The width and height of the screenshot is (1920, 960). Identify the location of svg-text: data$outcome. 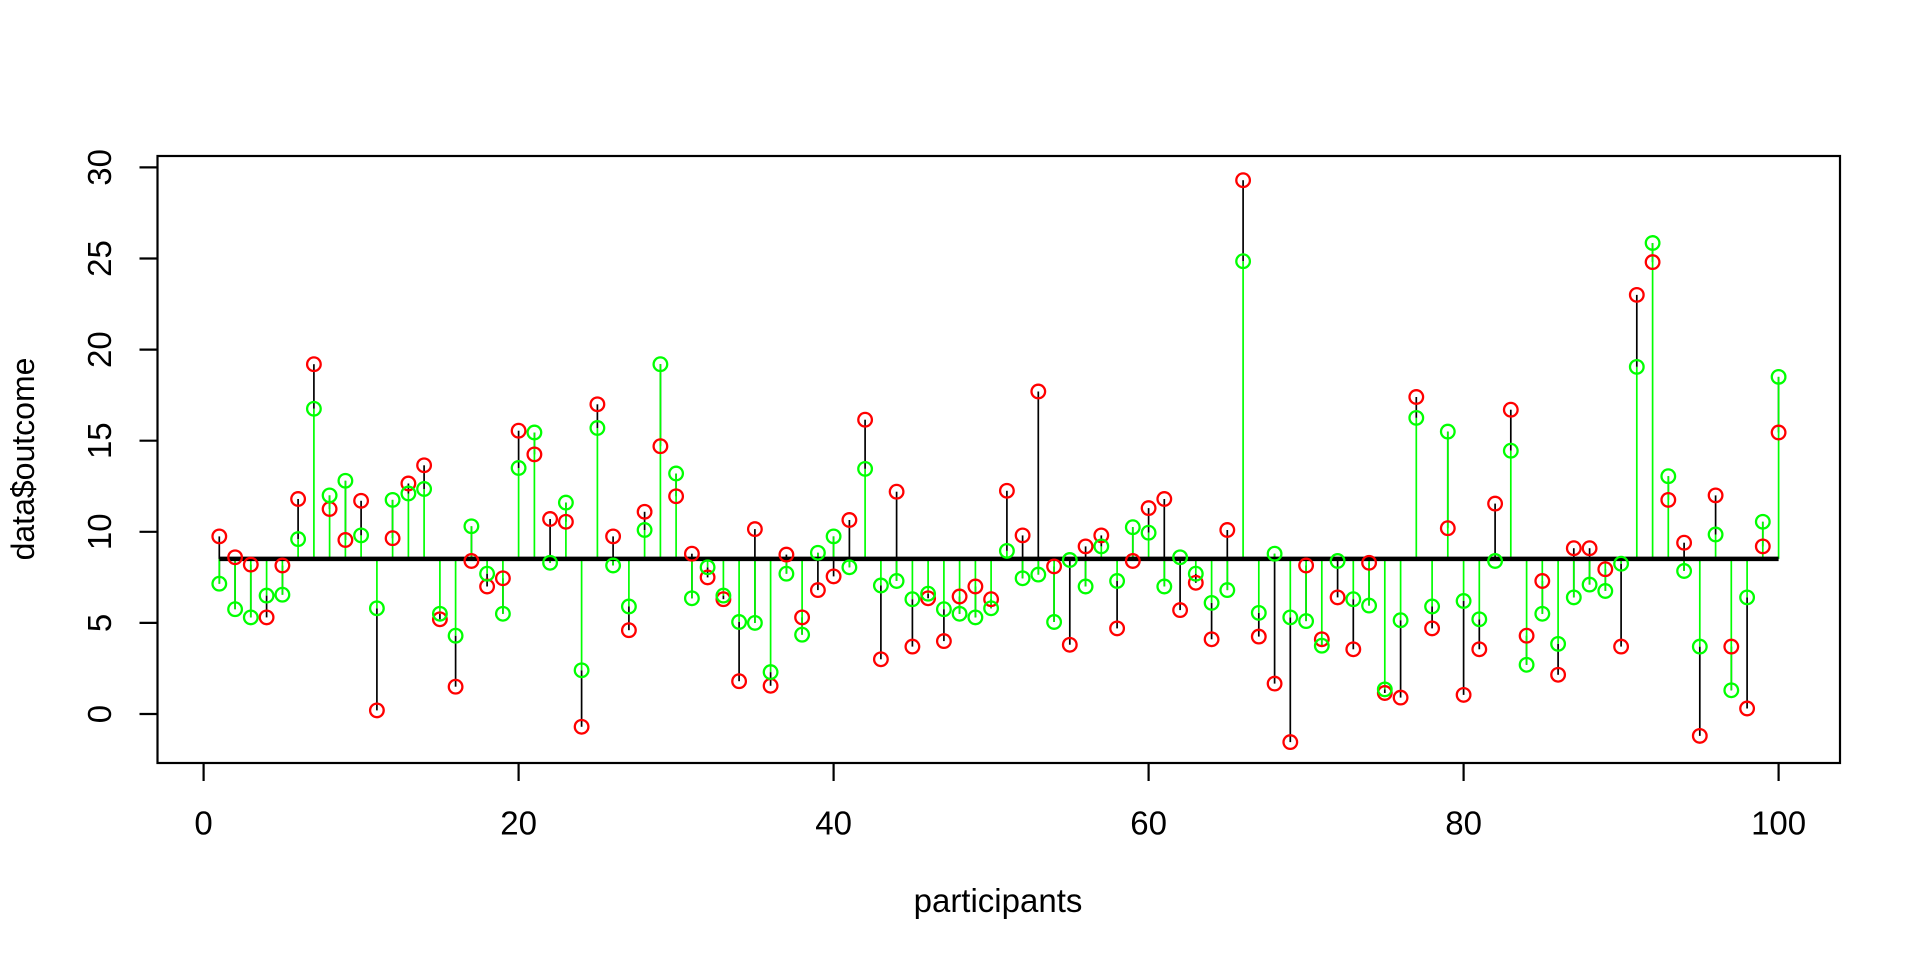
(23, 459).